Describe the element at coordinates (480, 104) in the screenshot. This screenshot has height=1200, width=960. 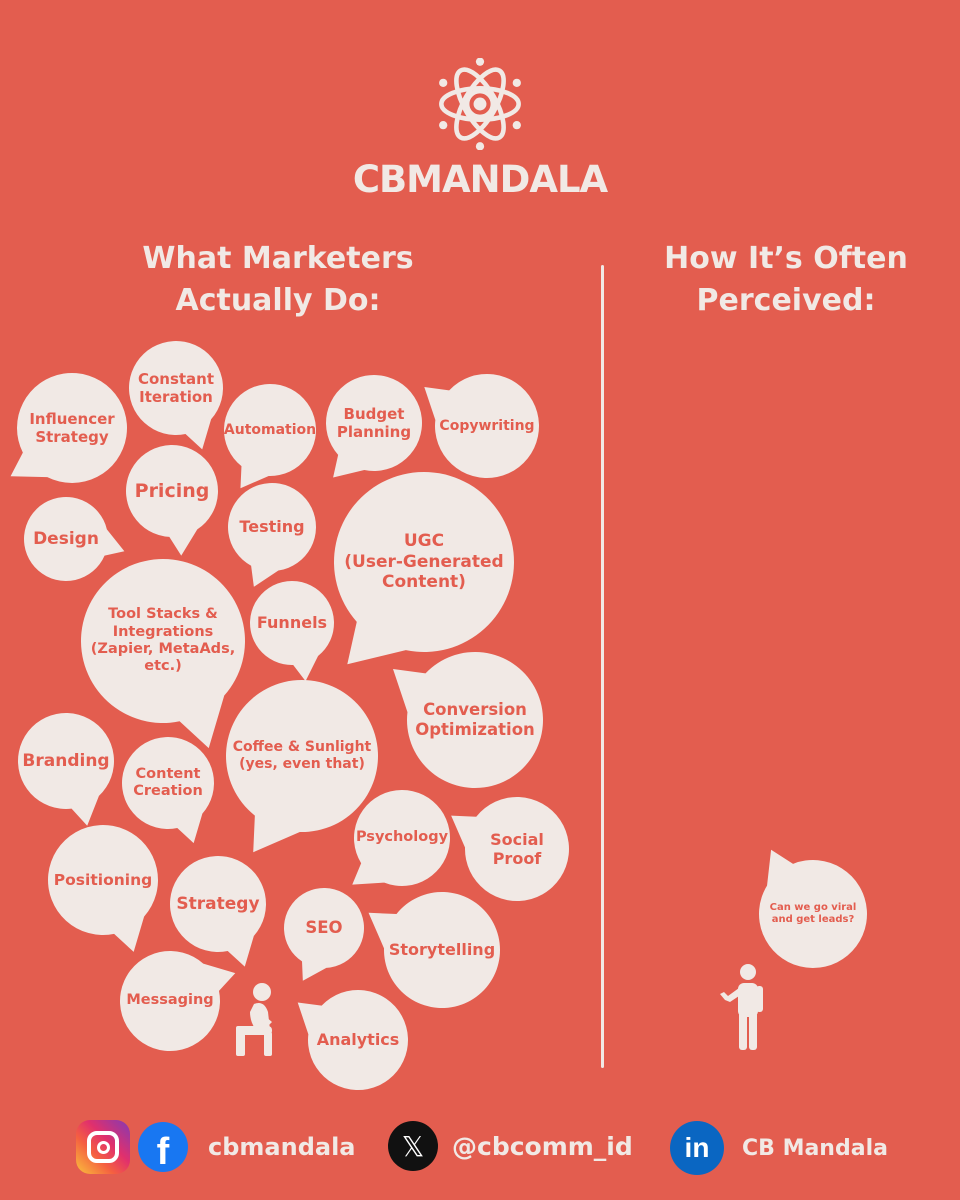
I see `mandala-logo-icon` at that location.